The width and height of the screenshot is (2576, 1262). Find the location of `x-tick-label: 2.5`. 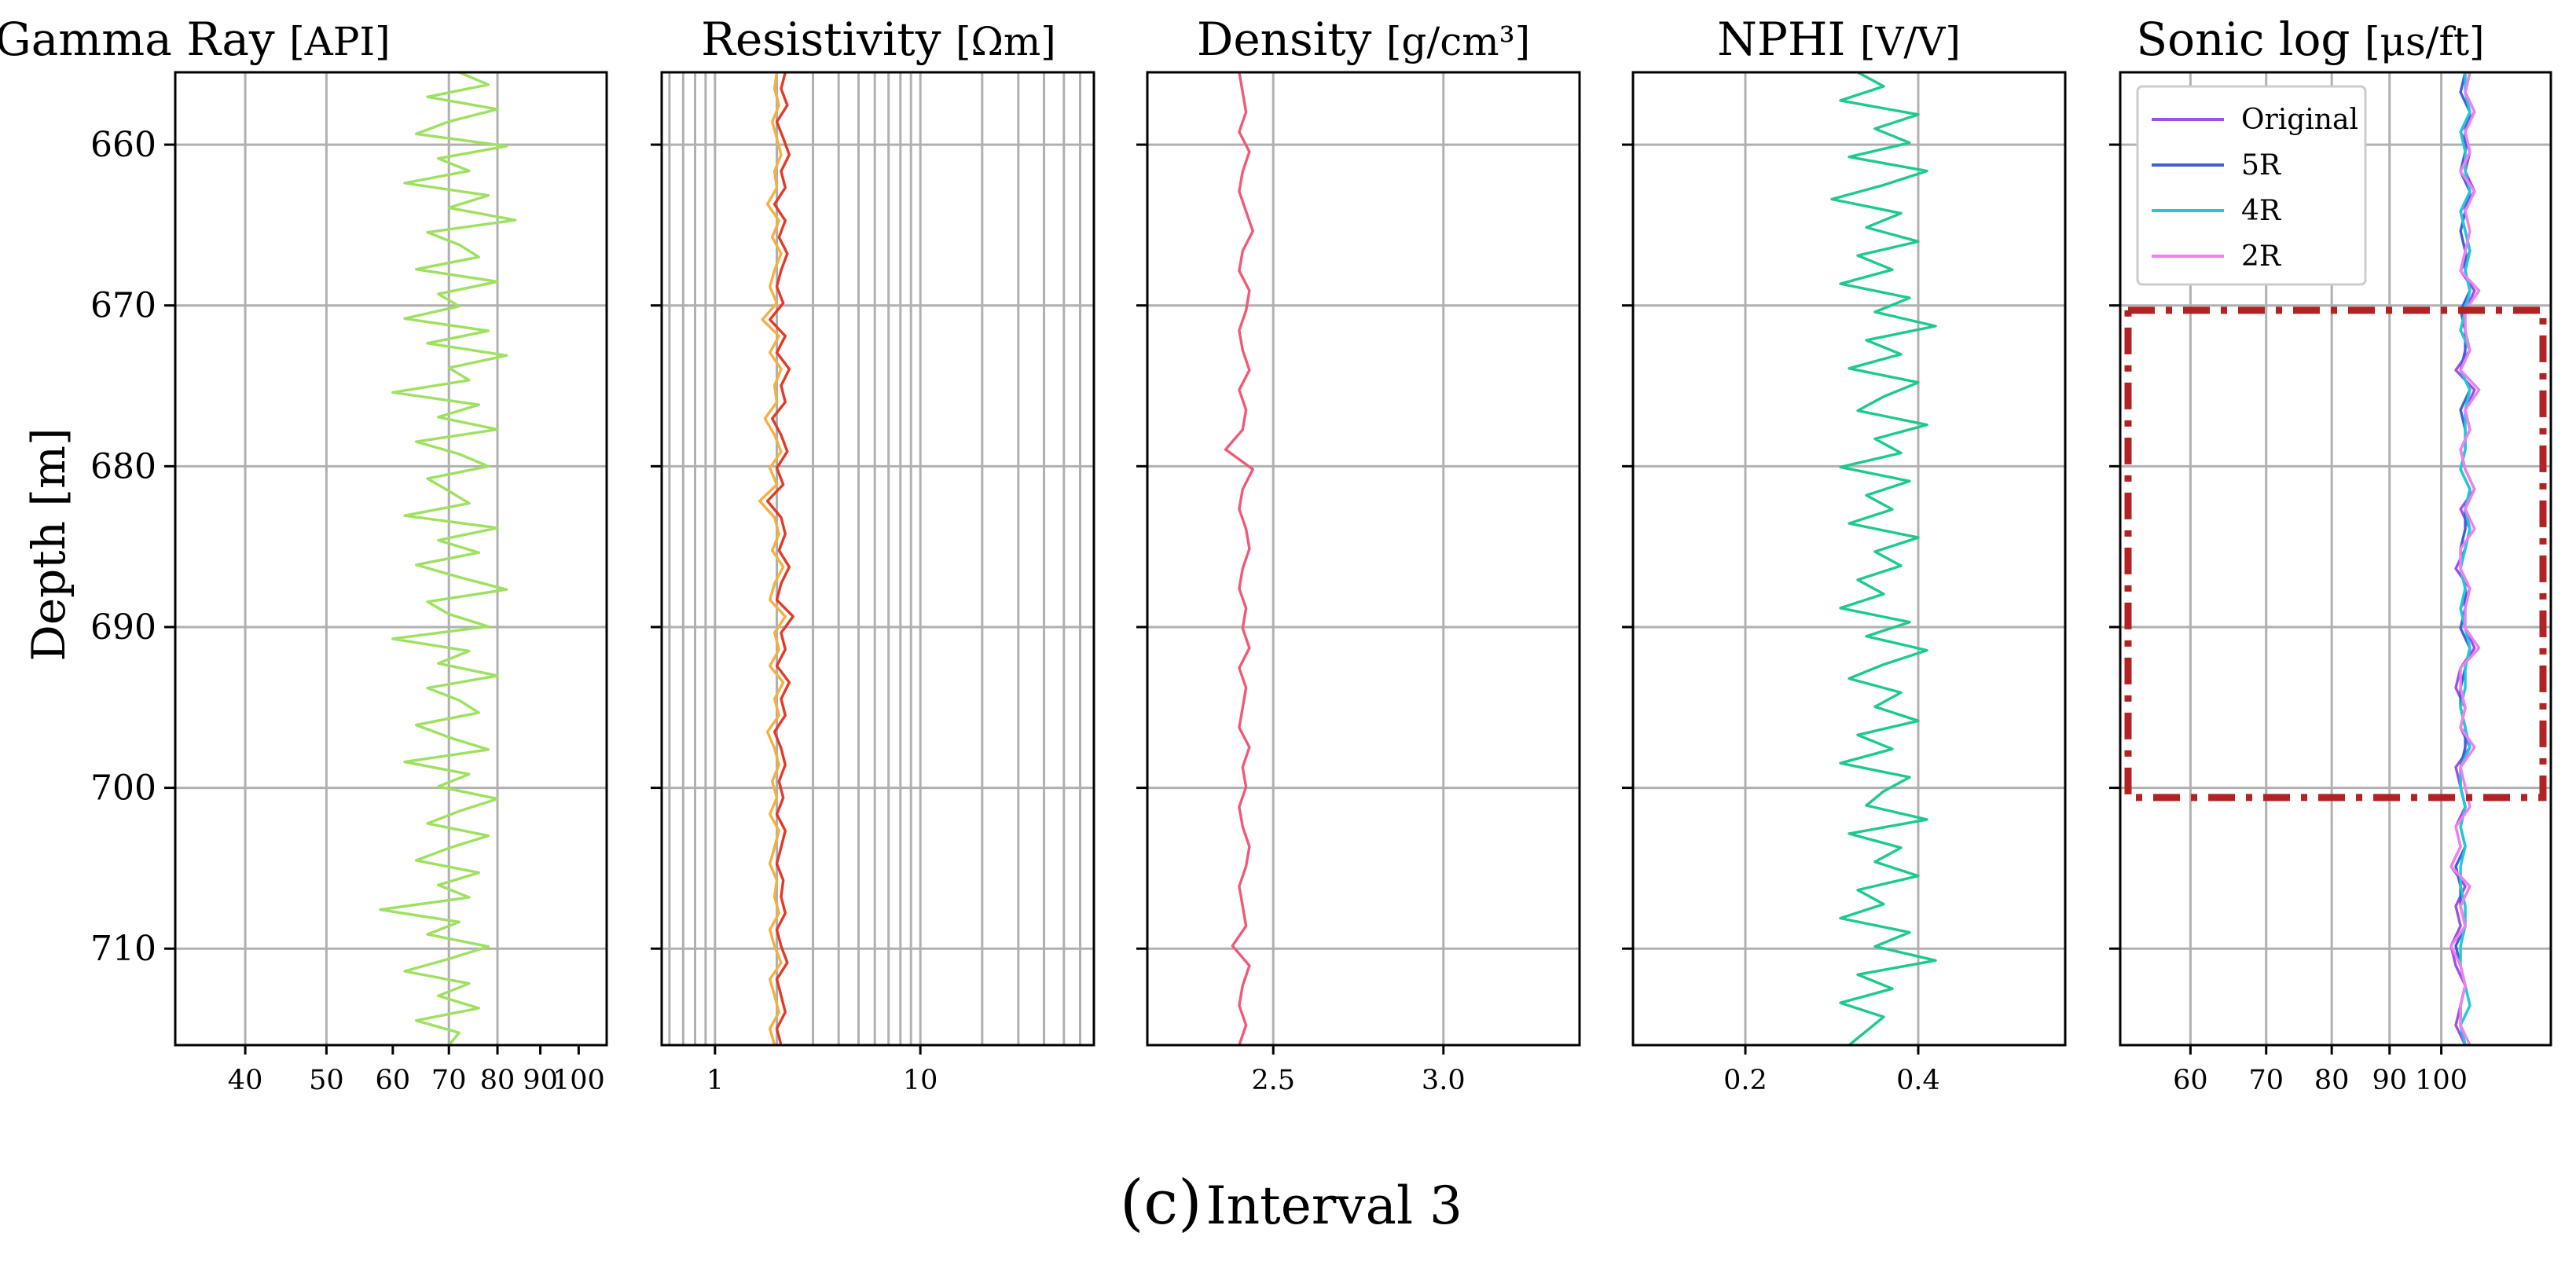

x-tick-label: 2.5 is located at coordinates (1273, 1081).